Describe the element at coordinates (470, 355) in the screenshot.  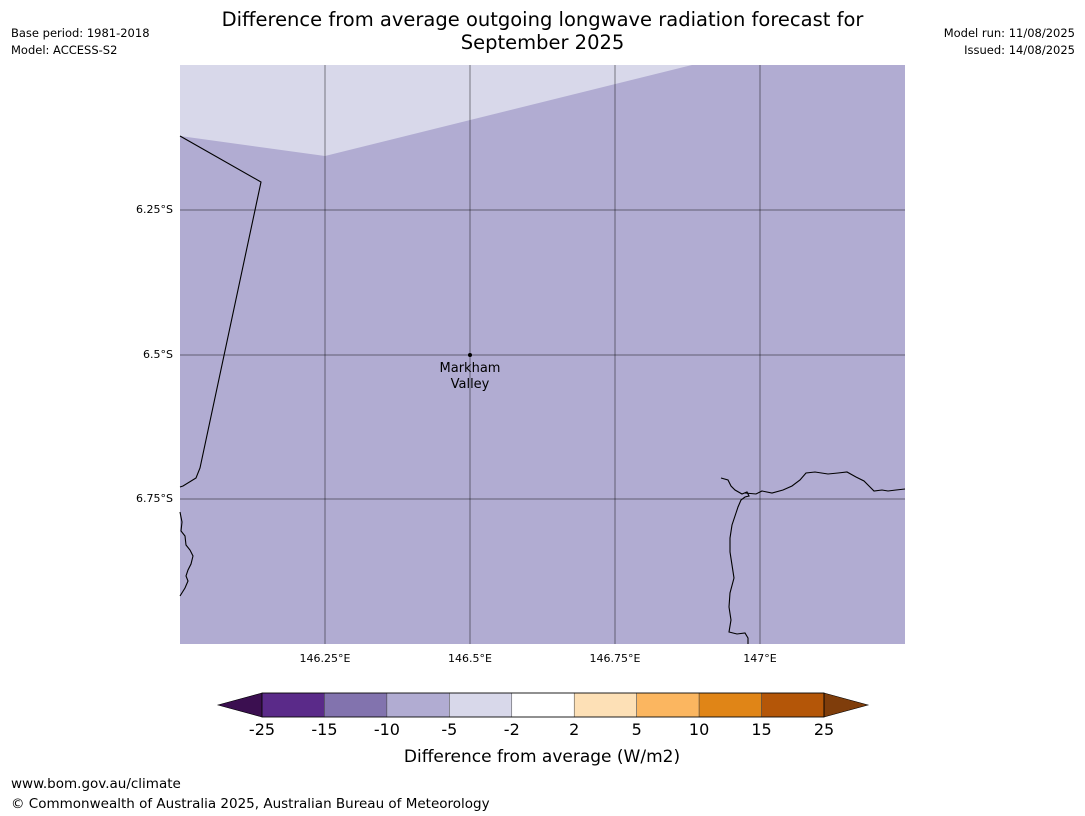
I see `location-marker` at that location.